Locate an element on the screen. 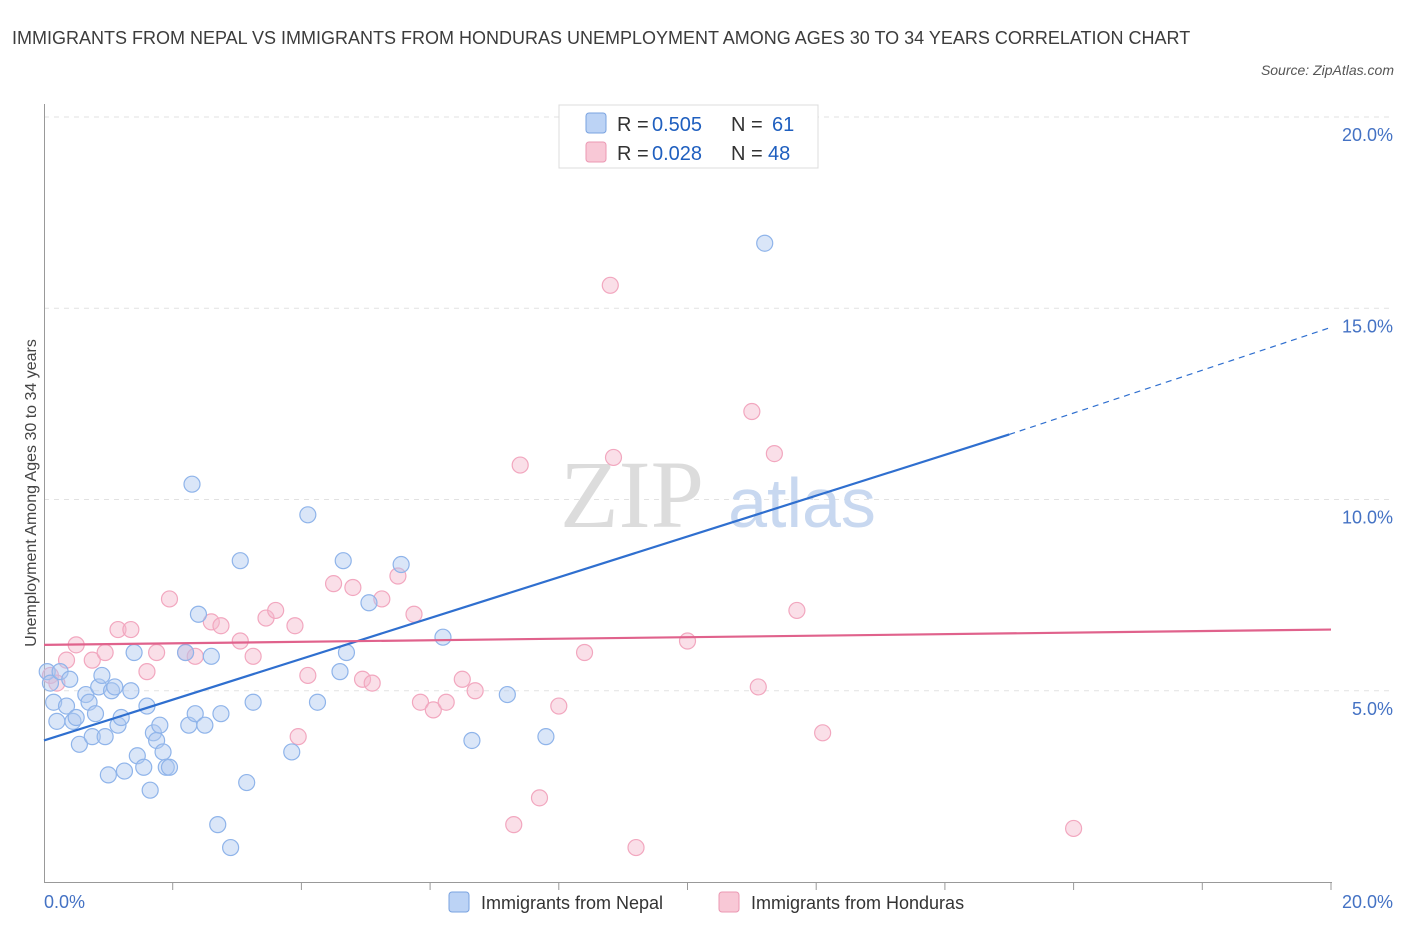 This screenshot has height=930, width=1406. y-tick-label: 5.0% is located at coordinates (1372, 709).